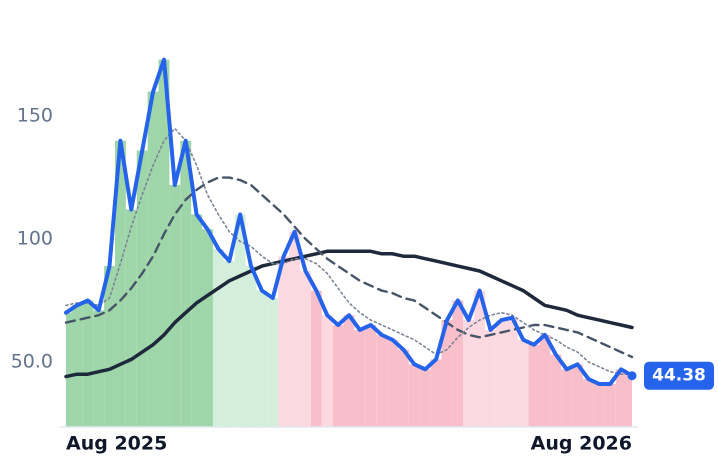 The width and height of the screenshot is (718, 468). What do you see at coordinates (35, 239) in the screenshot?
I see `y-tick-label: 100` at bounding box center [35, 239].